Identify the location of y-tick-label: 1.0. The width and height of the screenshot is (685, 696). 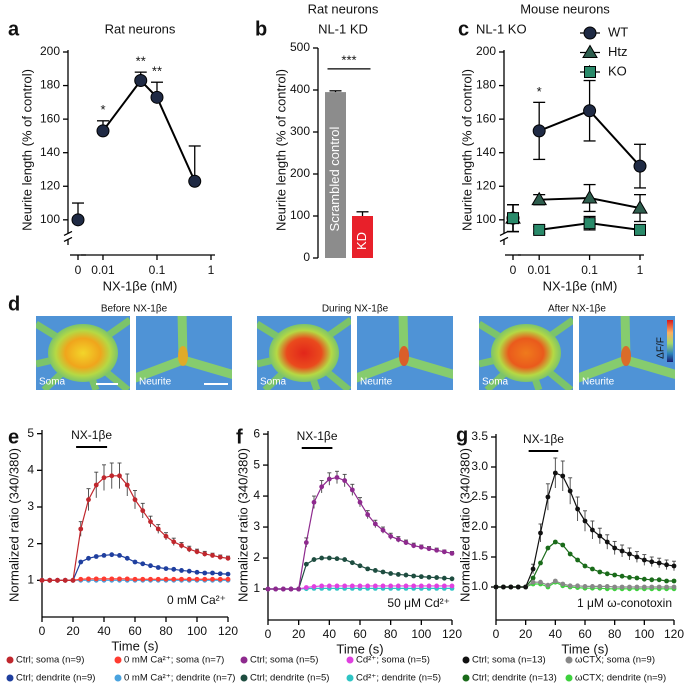
(479, 586).